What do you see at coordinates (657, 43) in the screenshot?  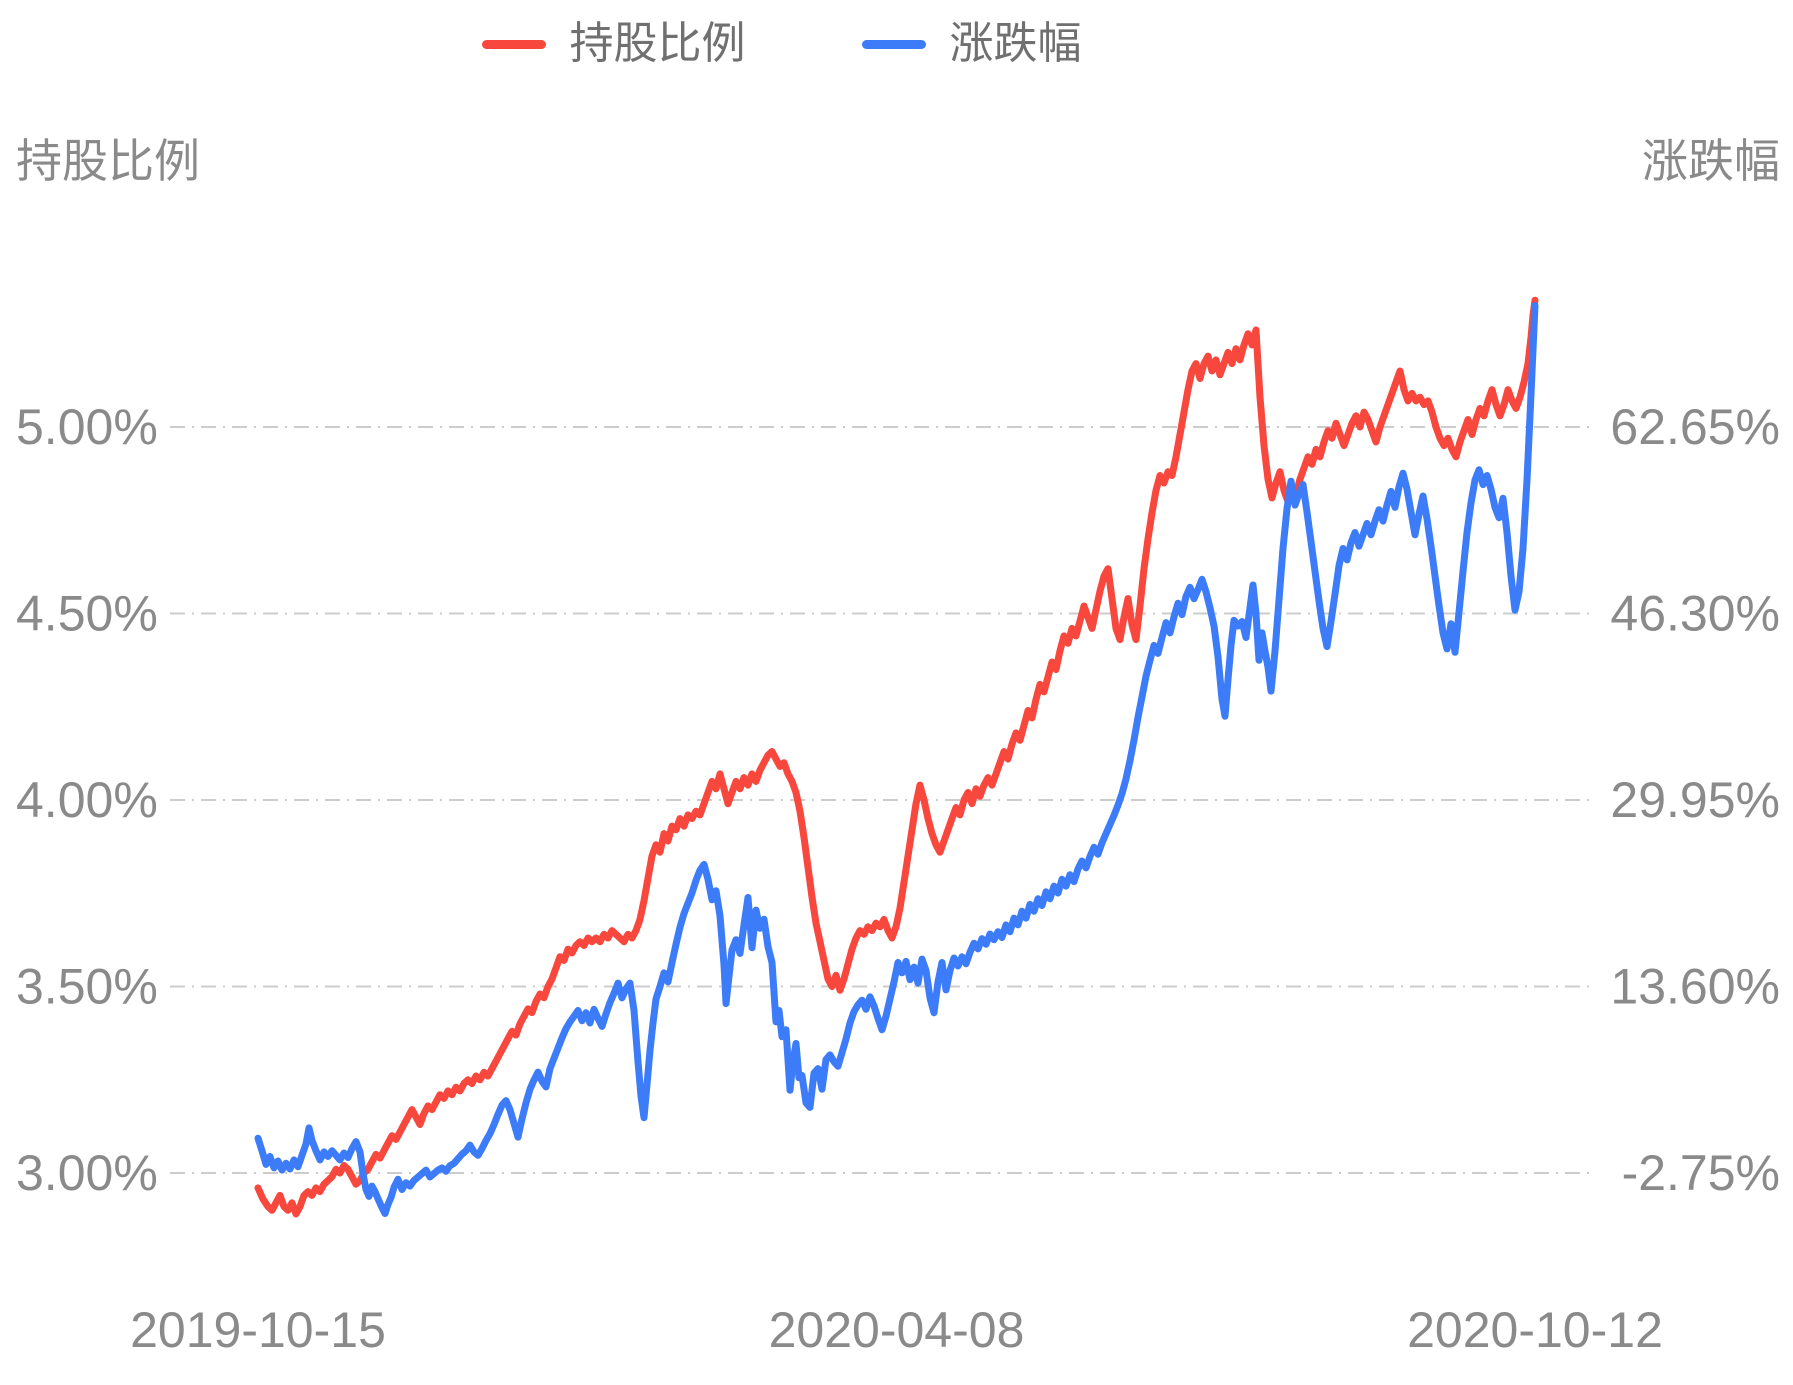 I see `legend-label-holding-ratio: 持股比例` at bounding box center [657, 43].